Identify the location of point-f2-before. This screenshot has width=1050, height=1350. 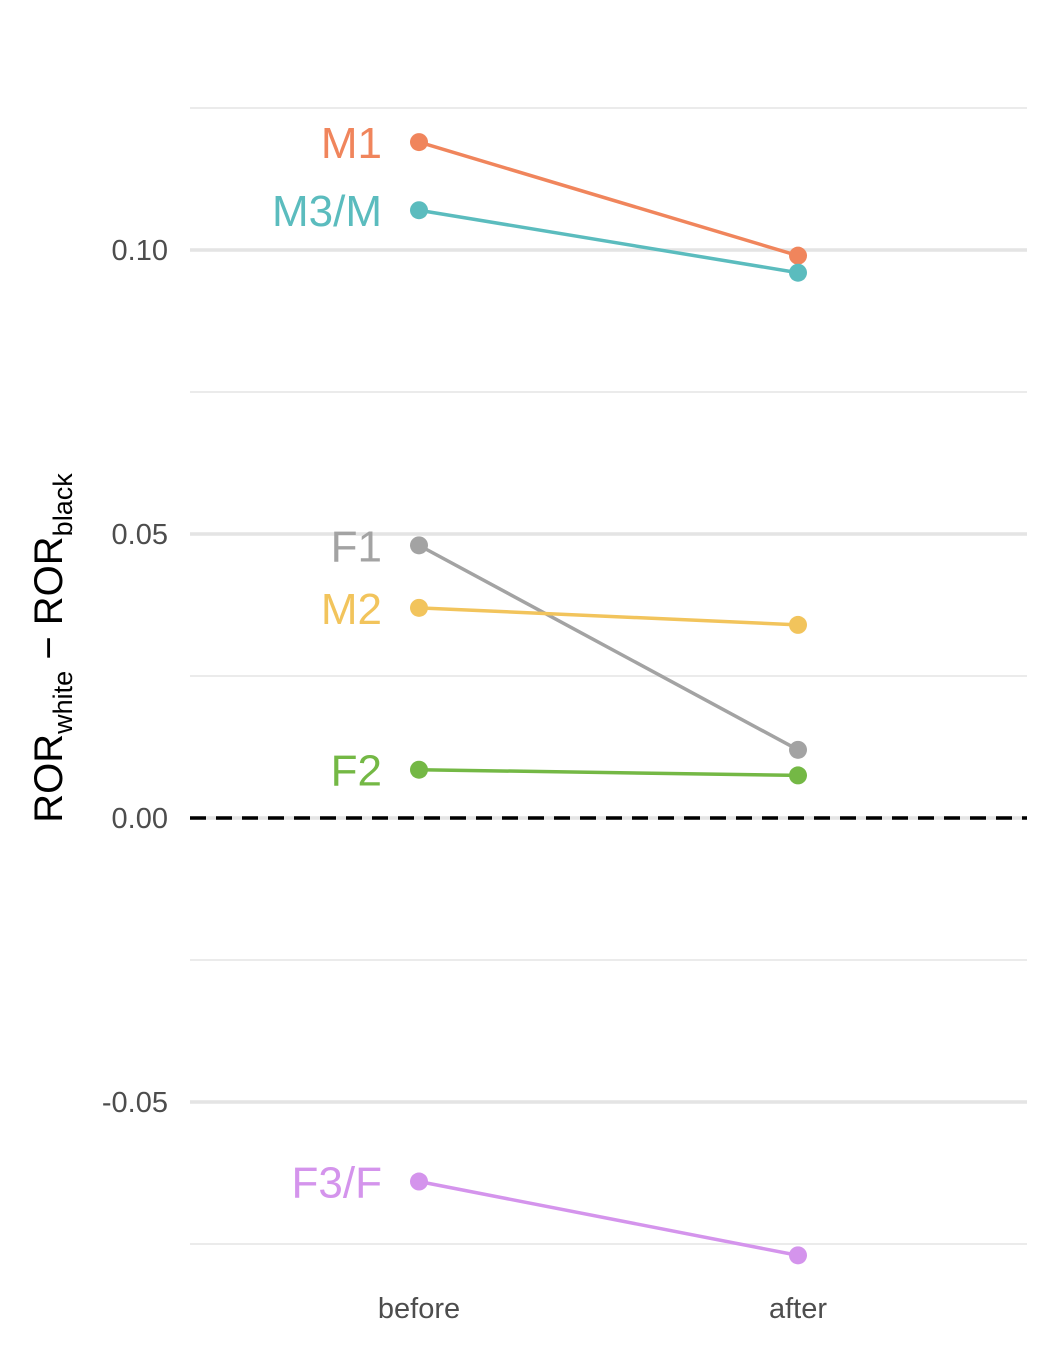
(419, 769).